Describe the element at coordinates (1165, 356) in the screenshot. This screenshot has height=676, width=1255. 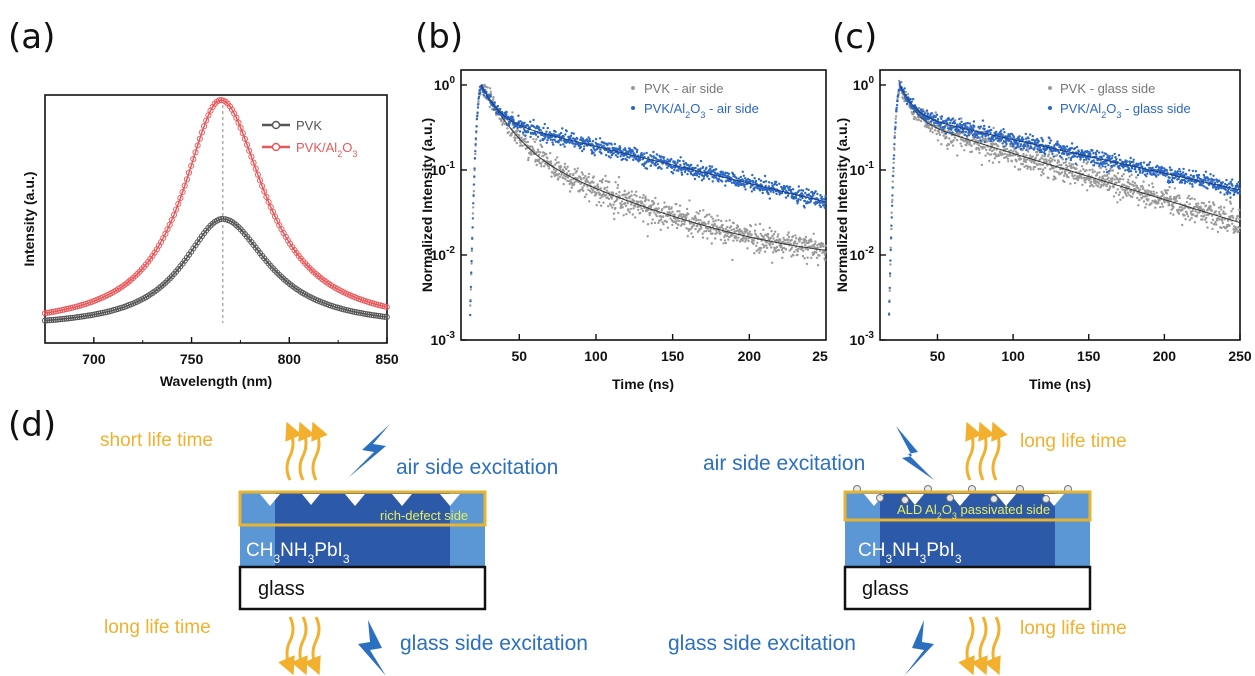
I see `c-xtick-label: 200` at that location.